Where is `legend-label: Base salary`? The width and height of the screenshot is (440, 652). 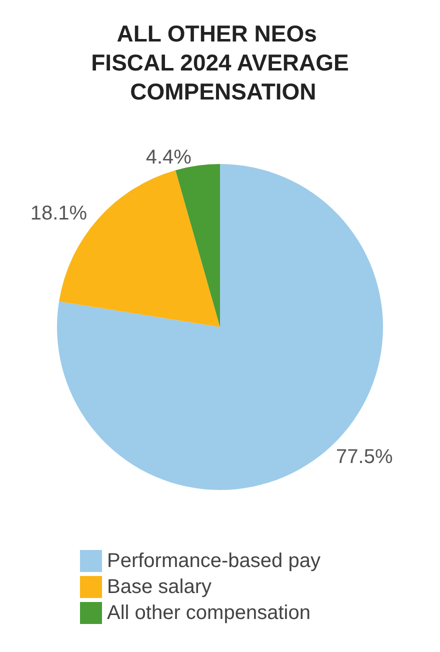
legend-label: Base salary is located at coordinates (159, 587).